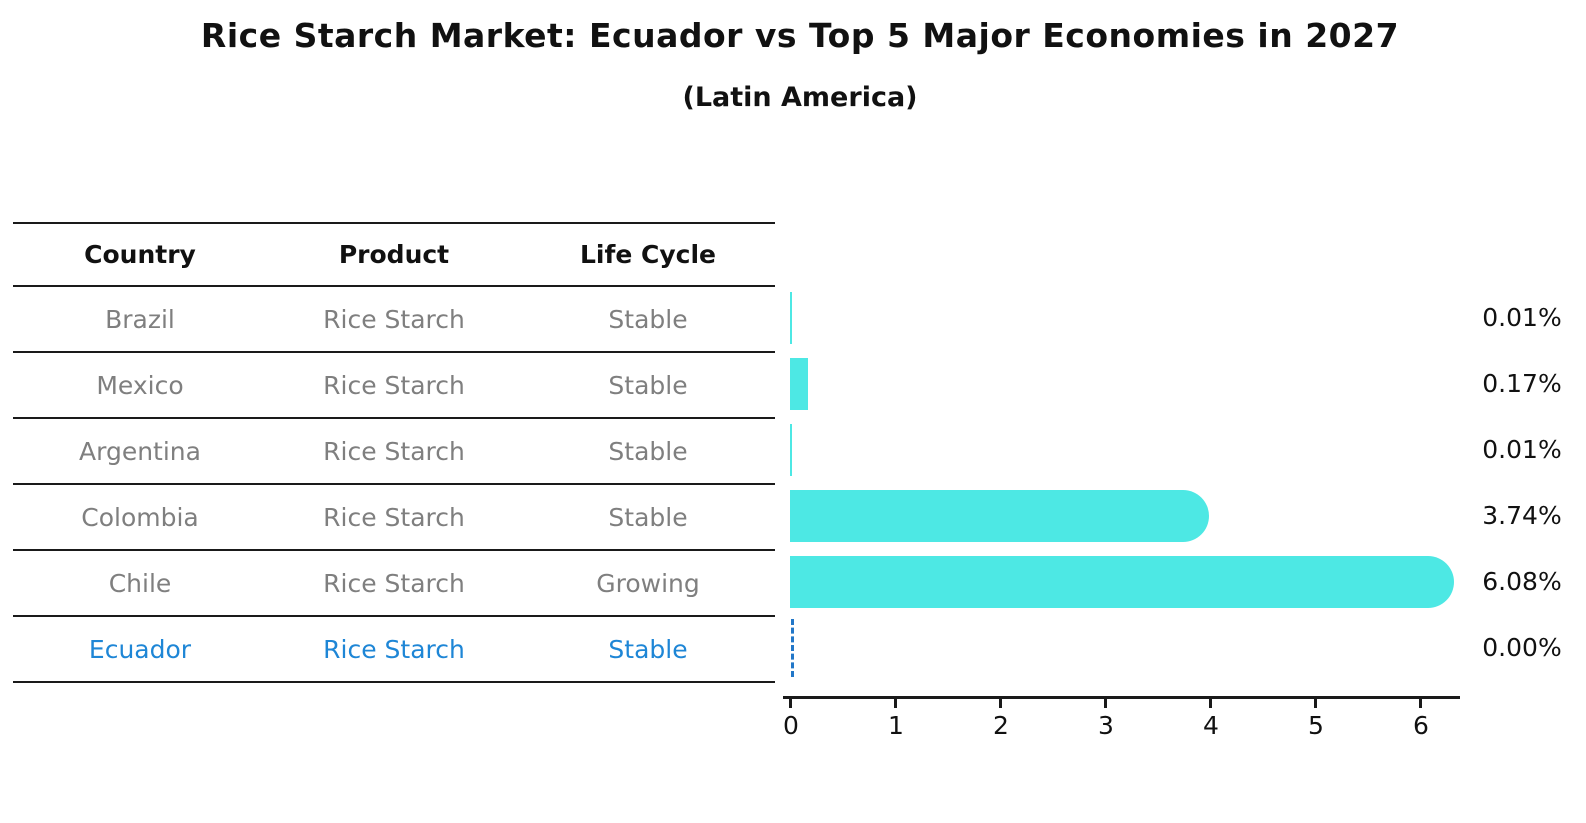 The height and width of the screenshot is (823, 1586). I want to click on column-header-product: Product, so click(394, 254).